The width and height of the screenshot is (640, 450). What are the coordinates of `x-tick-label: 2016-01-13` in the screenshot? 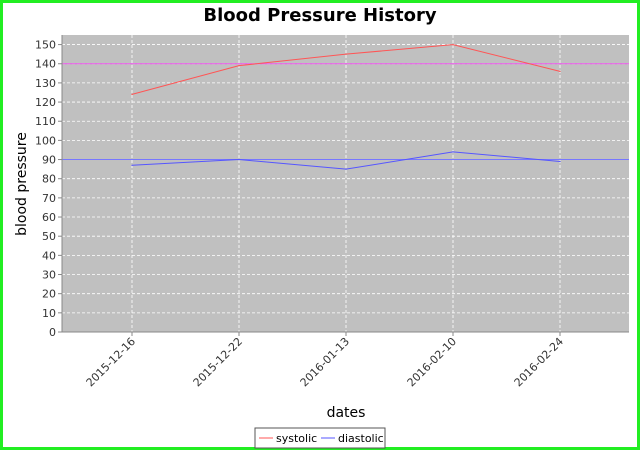 It's located at (325, 362).